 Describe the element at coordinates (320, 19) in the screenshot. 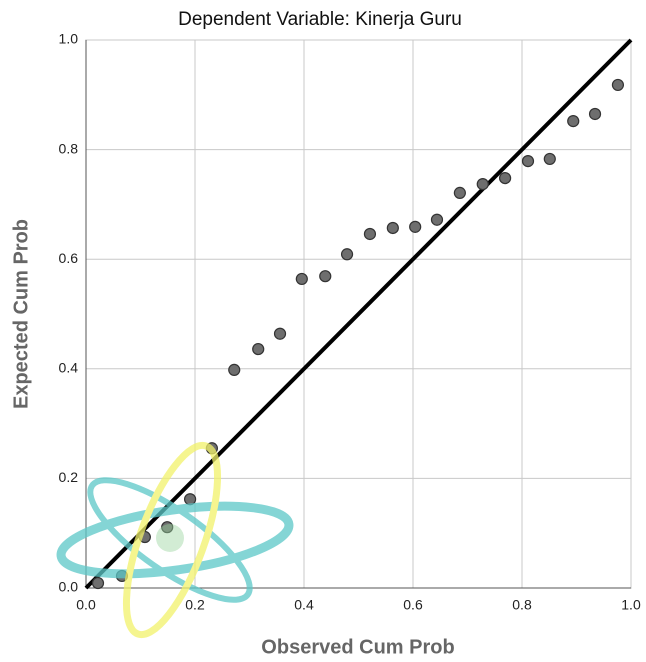

I see `chart-title: Dependent Variable: Kinerja Guru` at that location.